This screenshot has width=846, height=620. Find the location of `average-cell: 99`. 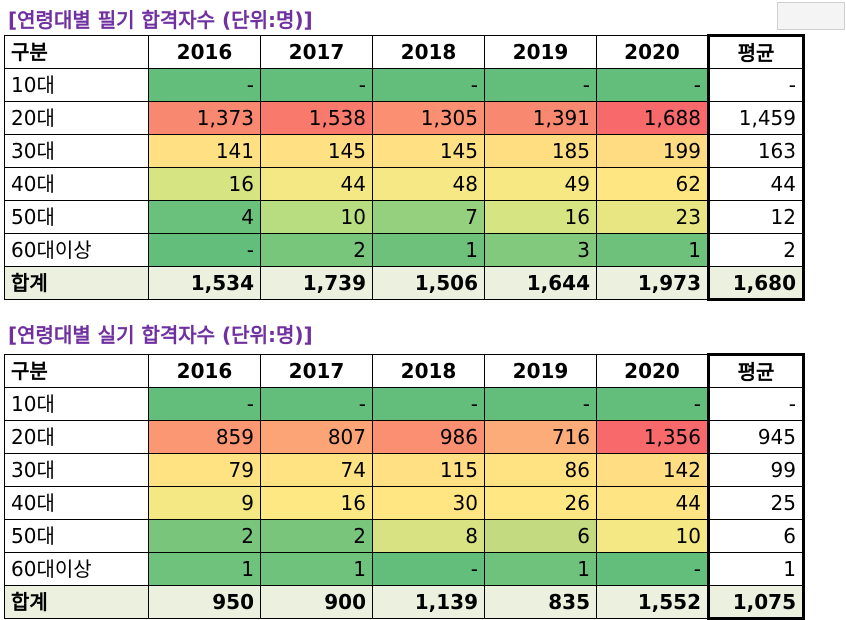

average-cell: 99 is located at coordinates (756, 470).